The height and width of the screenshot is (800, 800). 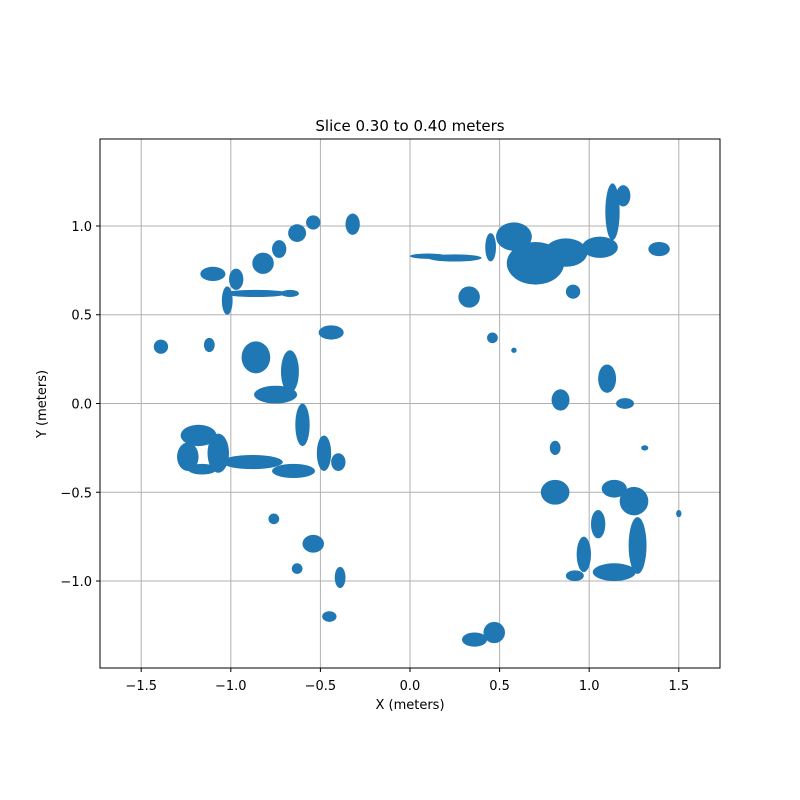 What do you see at coordinates (499, 686) in the screenshot?
I see `x-tick-label: 0.5` at bounding box center [499, 686].